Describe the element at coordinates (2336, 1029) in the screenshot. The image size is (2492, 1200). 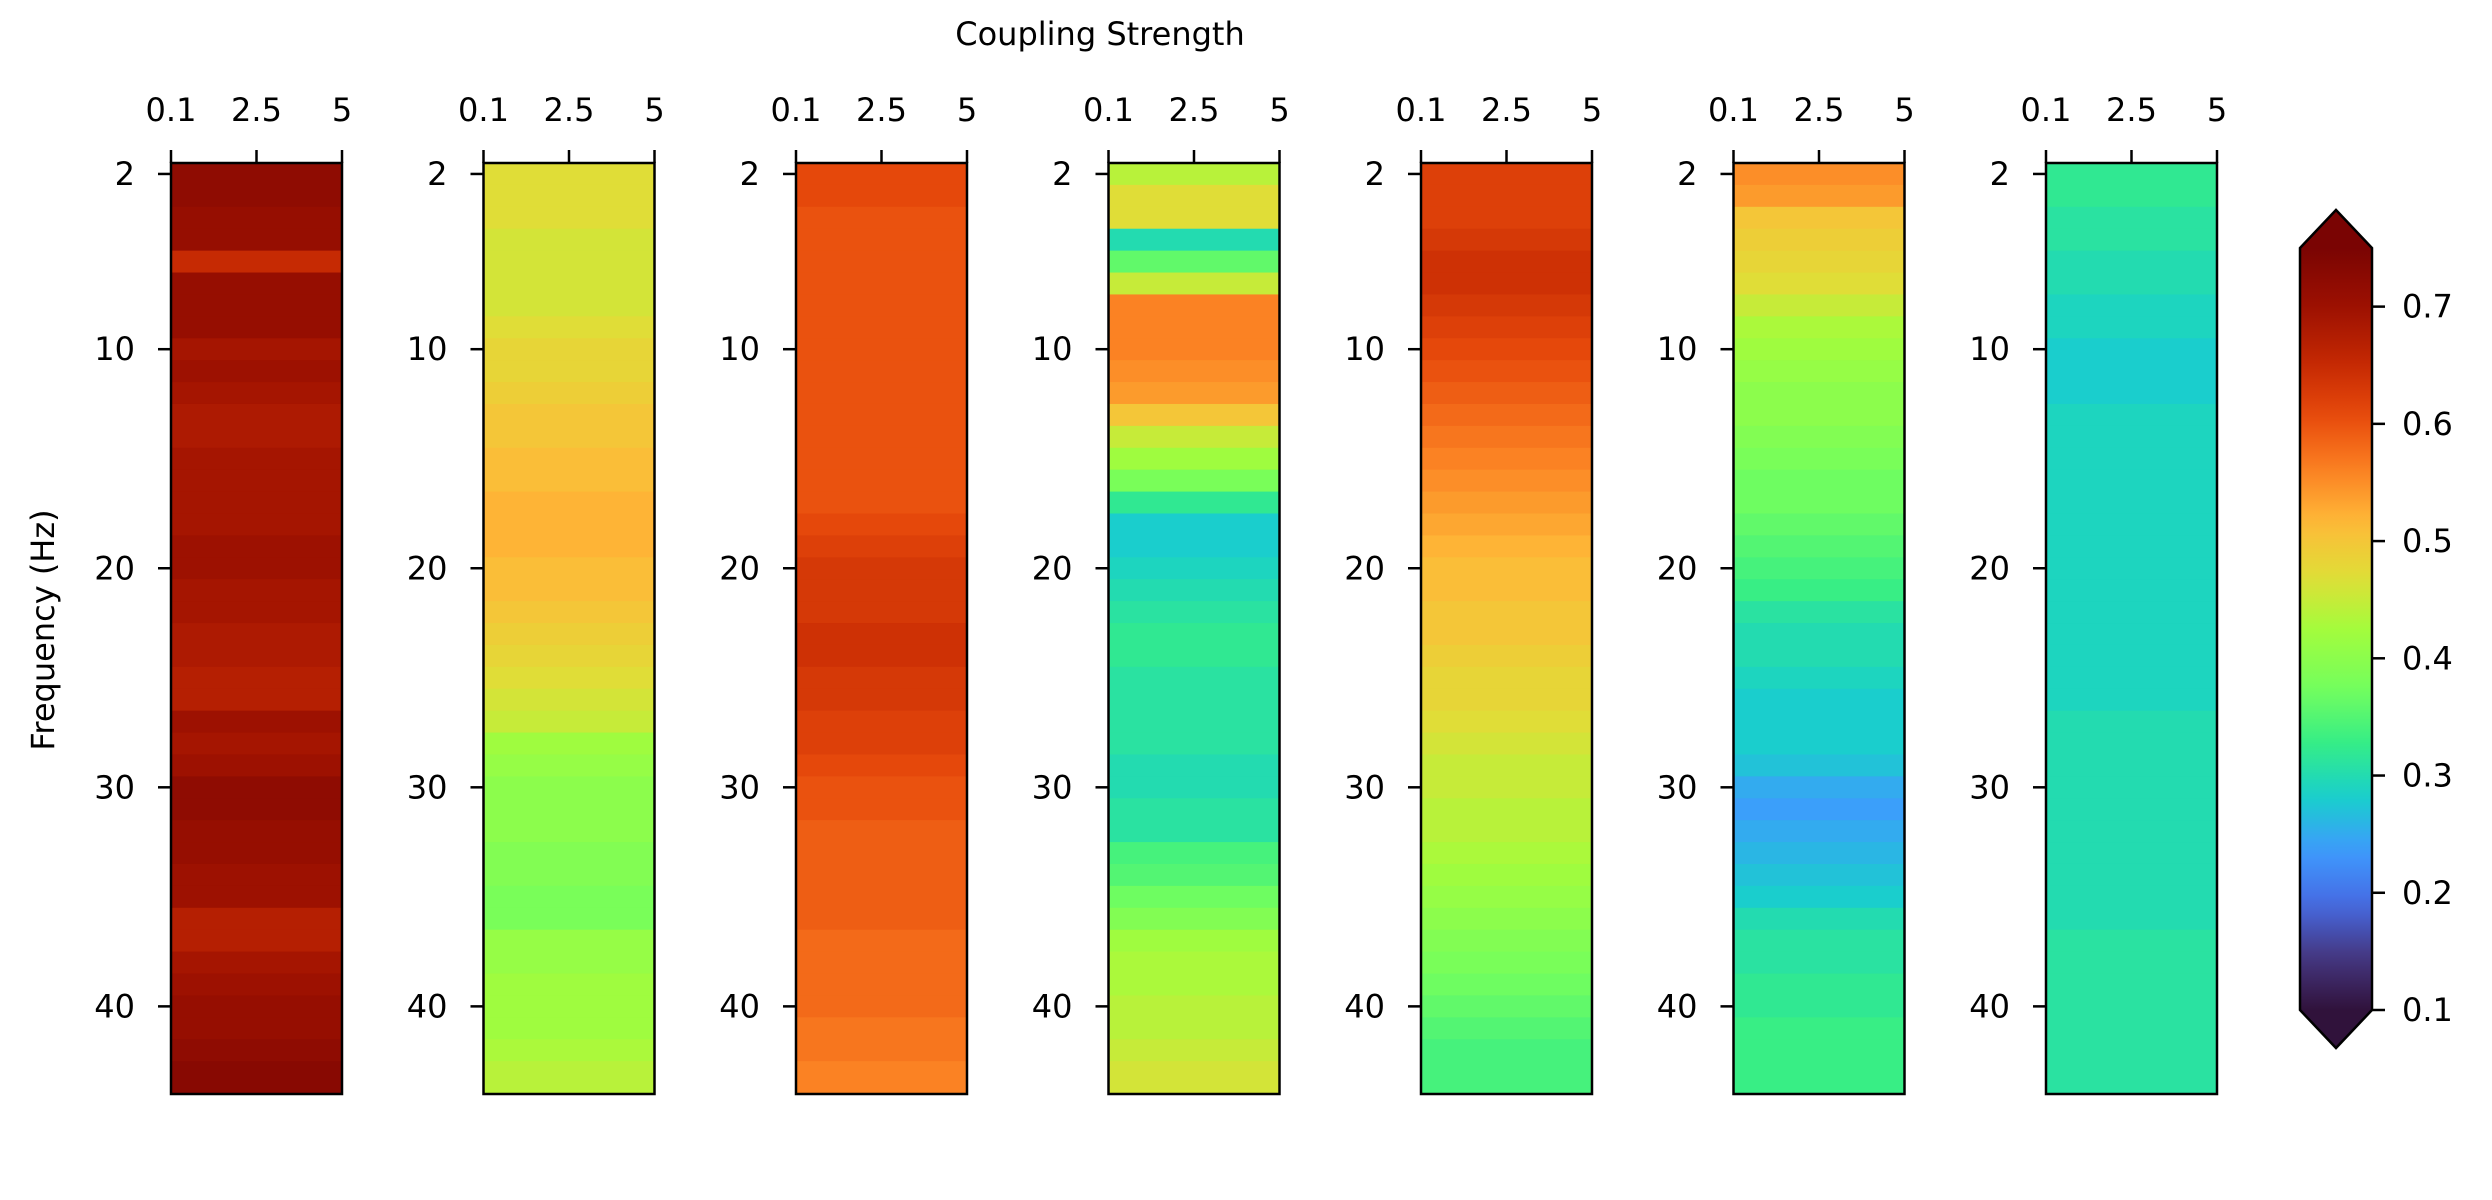
I see `colorbar-extend-min` at that location.